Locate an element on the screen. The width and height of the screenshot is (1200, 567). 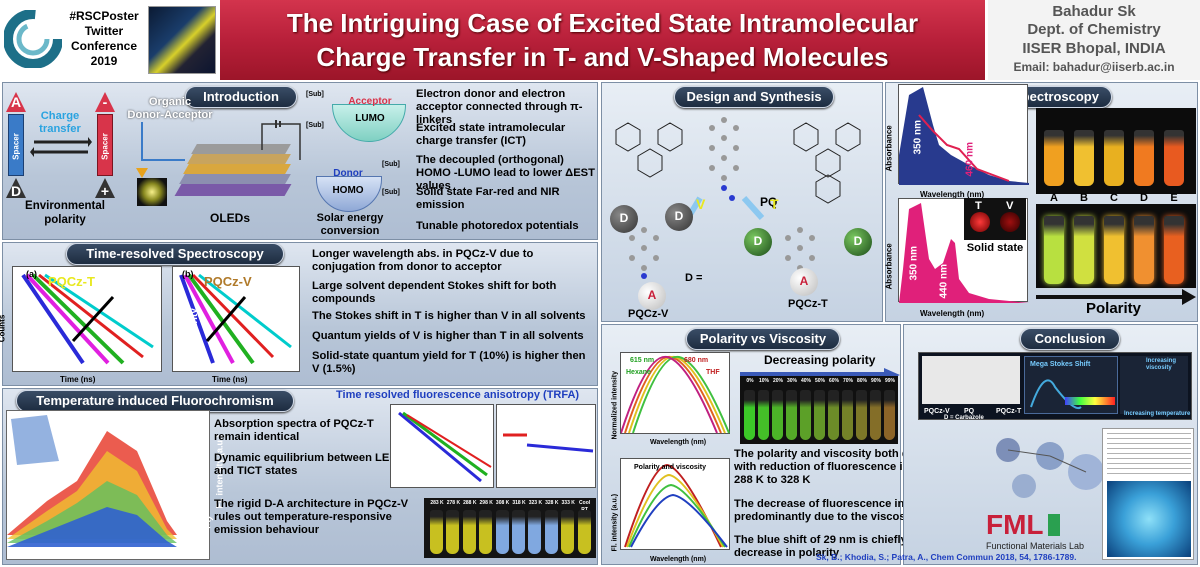
sub-top: [Sub] is located at coordinates (315, 94).